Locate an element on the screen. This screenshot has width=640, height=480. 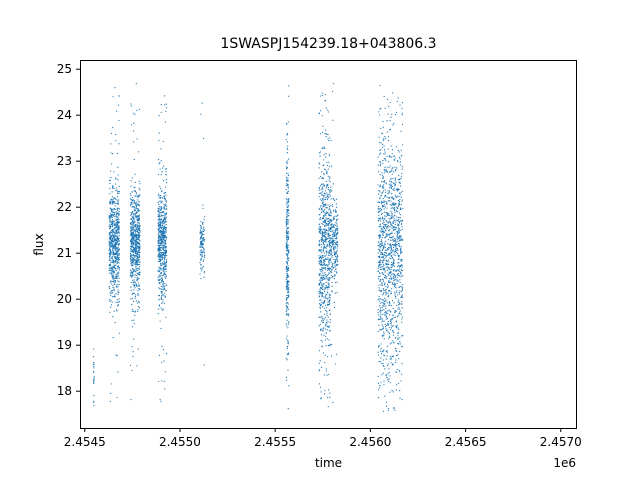
x-tick-label: 2.4550 is located at coordinates (180, 442).